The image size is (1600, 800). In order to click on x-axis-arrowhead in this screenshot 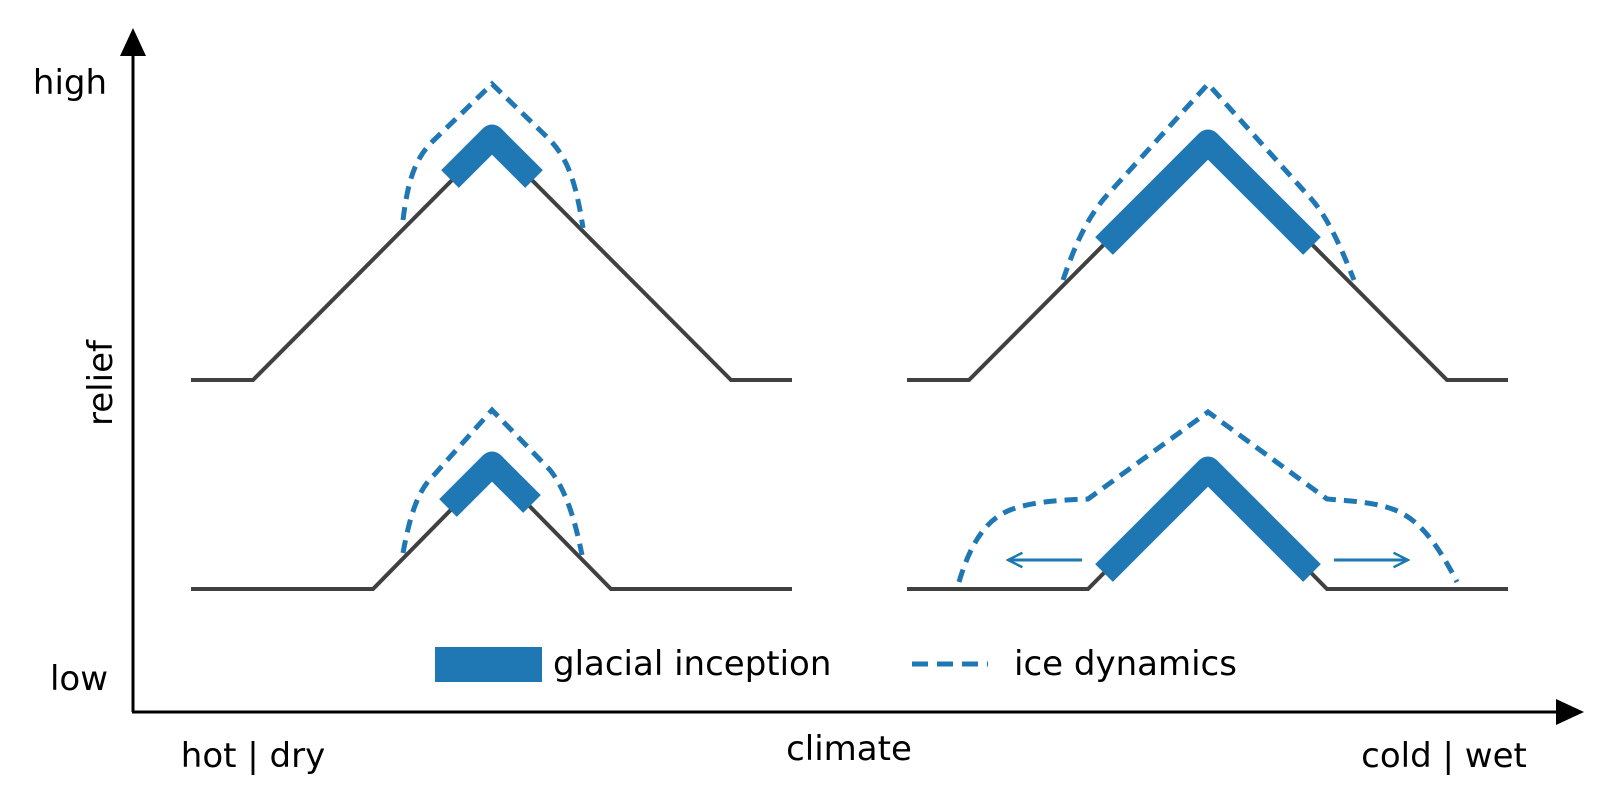, I will do `click(1570, 712)`.